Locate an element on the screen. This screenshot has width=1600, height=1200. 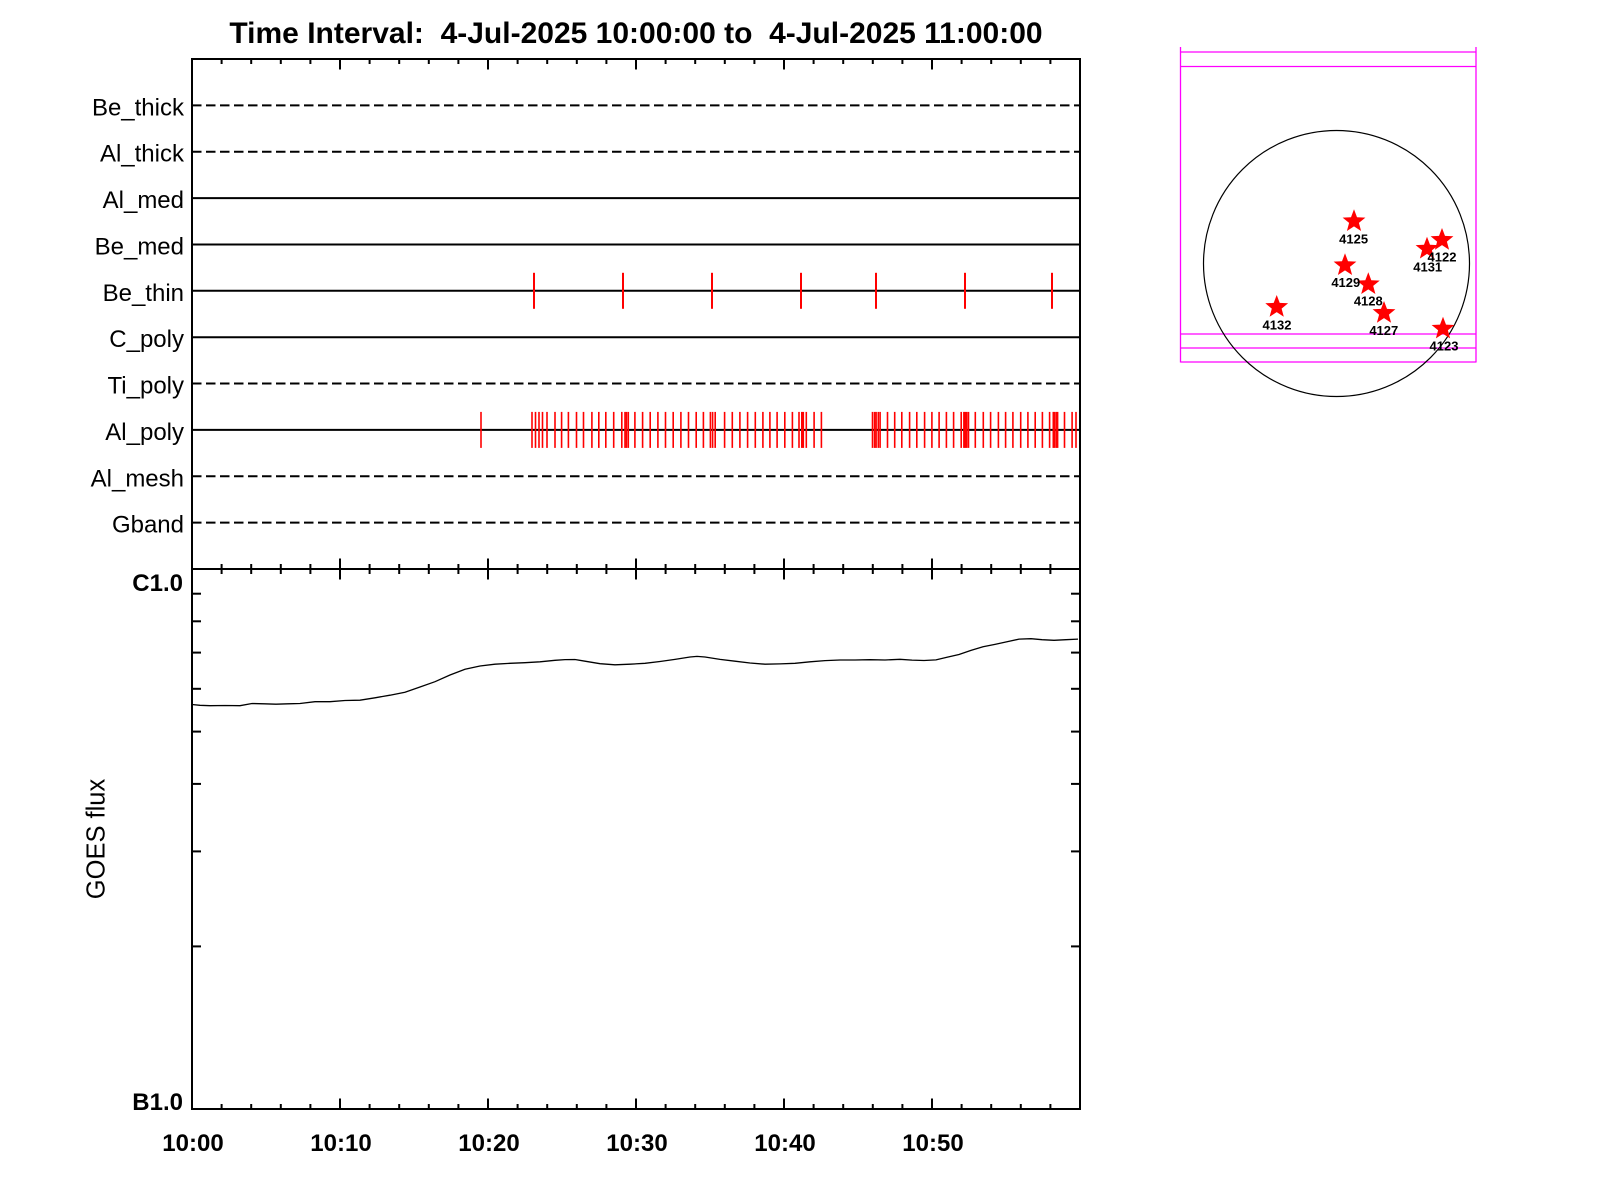
svg-text: Be_med is located at coordinates (139, 247).